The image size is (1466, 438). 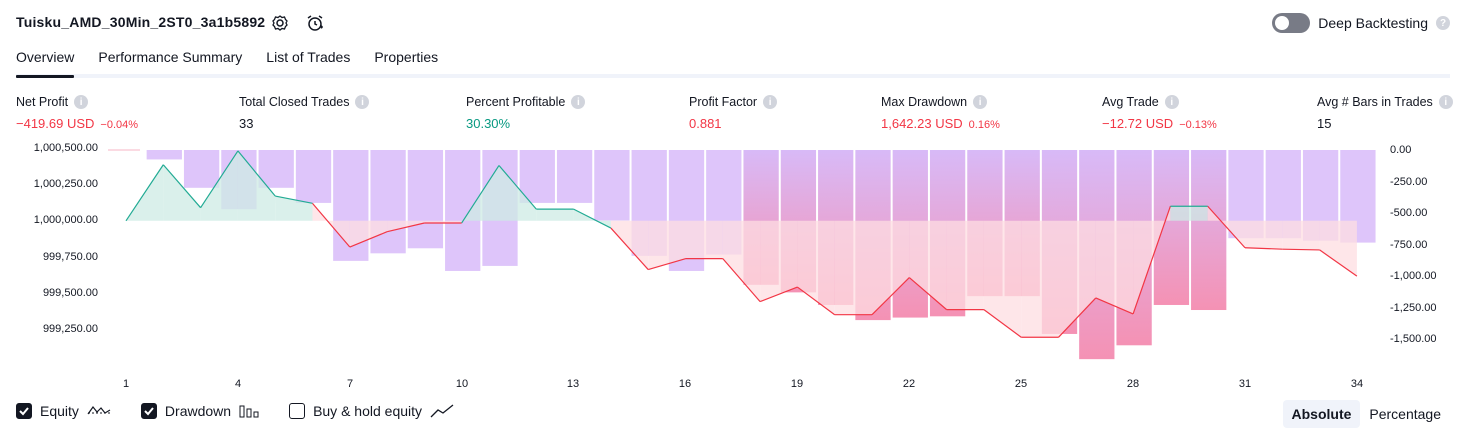 What do you see at coordinates (148, 411) in the screenshot?
I see `drawdown-checkbox` at bounding box center [148, 411].